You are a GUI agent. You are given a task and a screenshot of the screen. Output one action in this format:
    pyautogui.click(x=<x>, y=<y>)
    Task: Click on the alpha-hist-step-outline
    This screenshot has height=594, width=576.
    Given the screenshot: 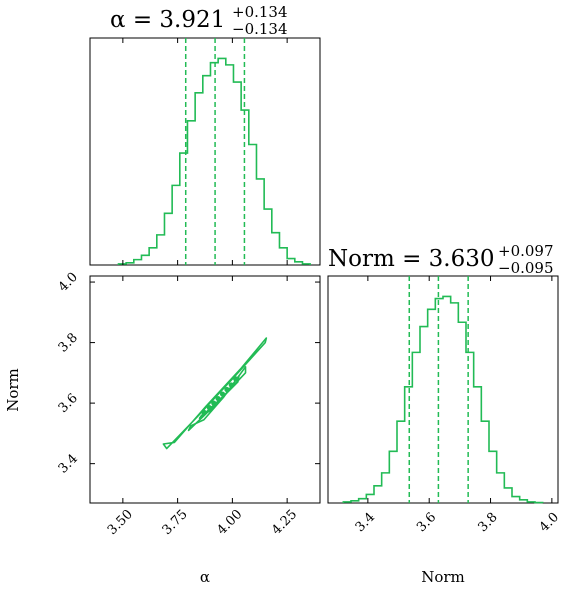 What is the action you would take?
    pyautogui.click(x=214, y=161)
    